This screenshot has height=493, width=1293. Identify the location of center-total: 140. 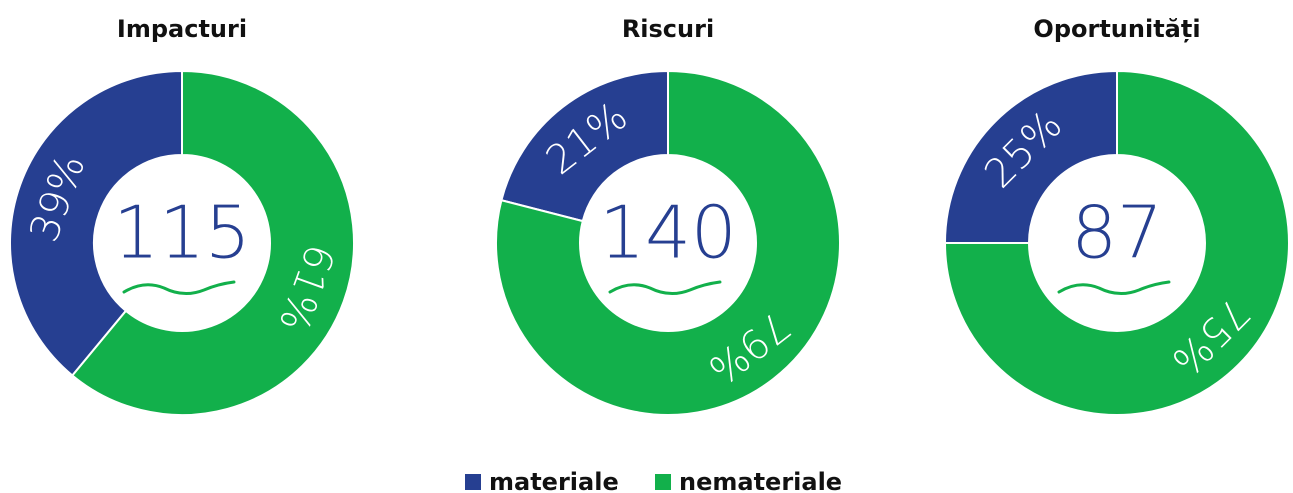
(667, 233).